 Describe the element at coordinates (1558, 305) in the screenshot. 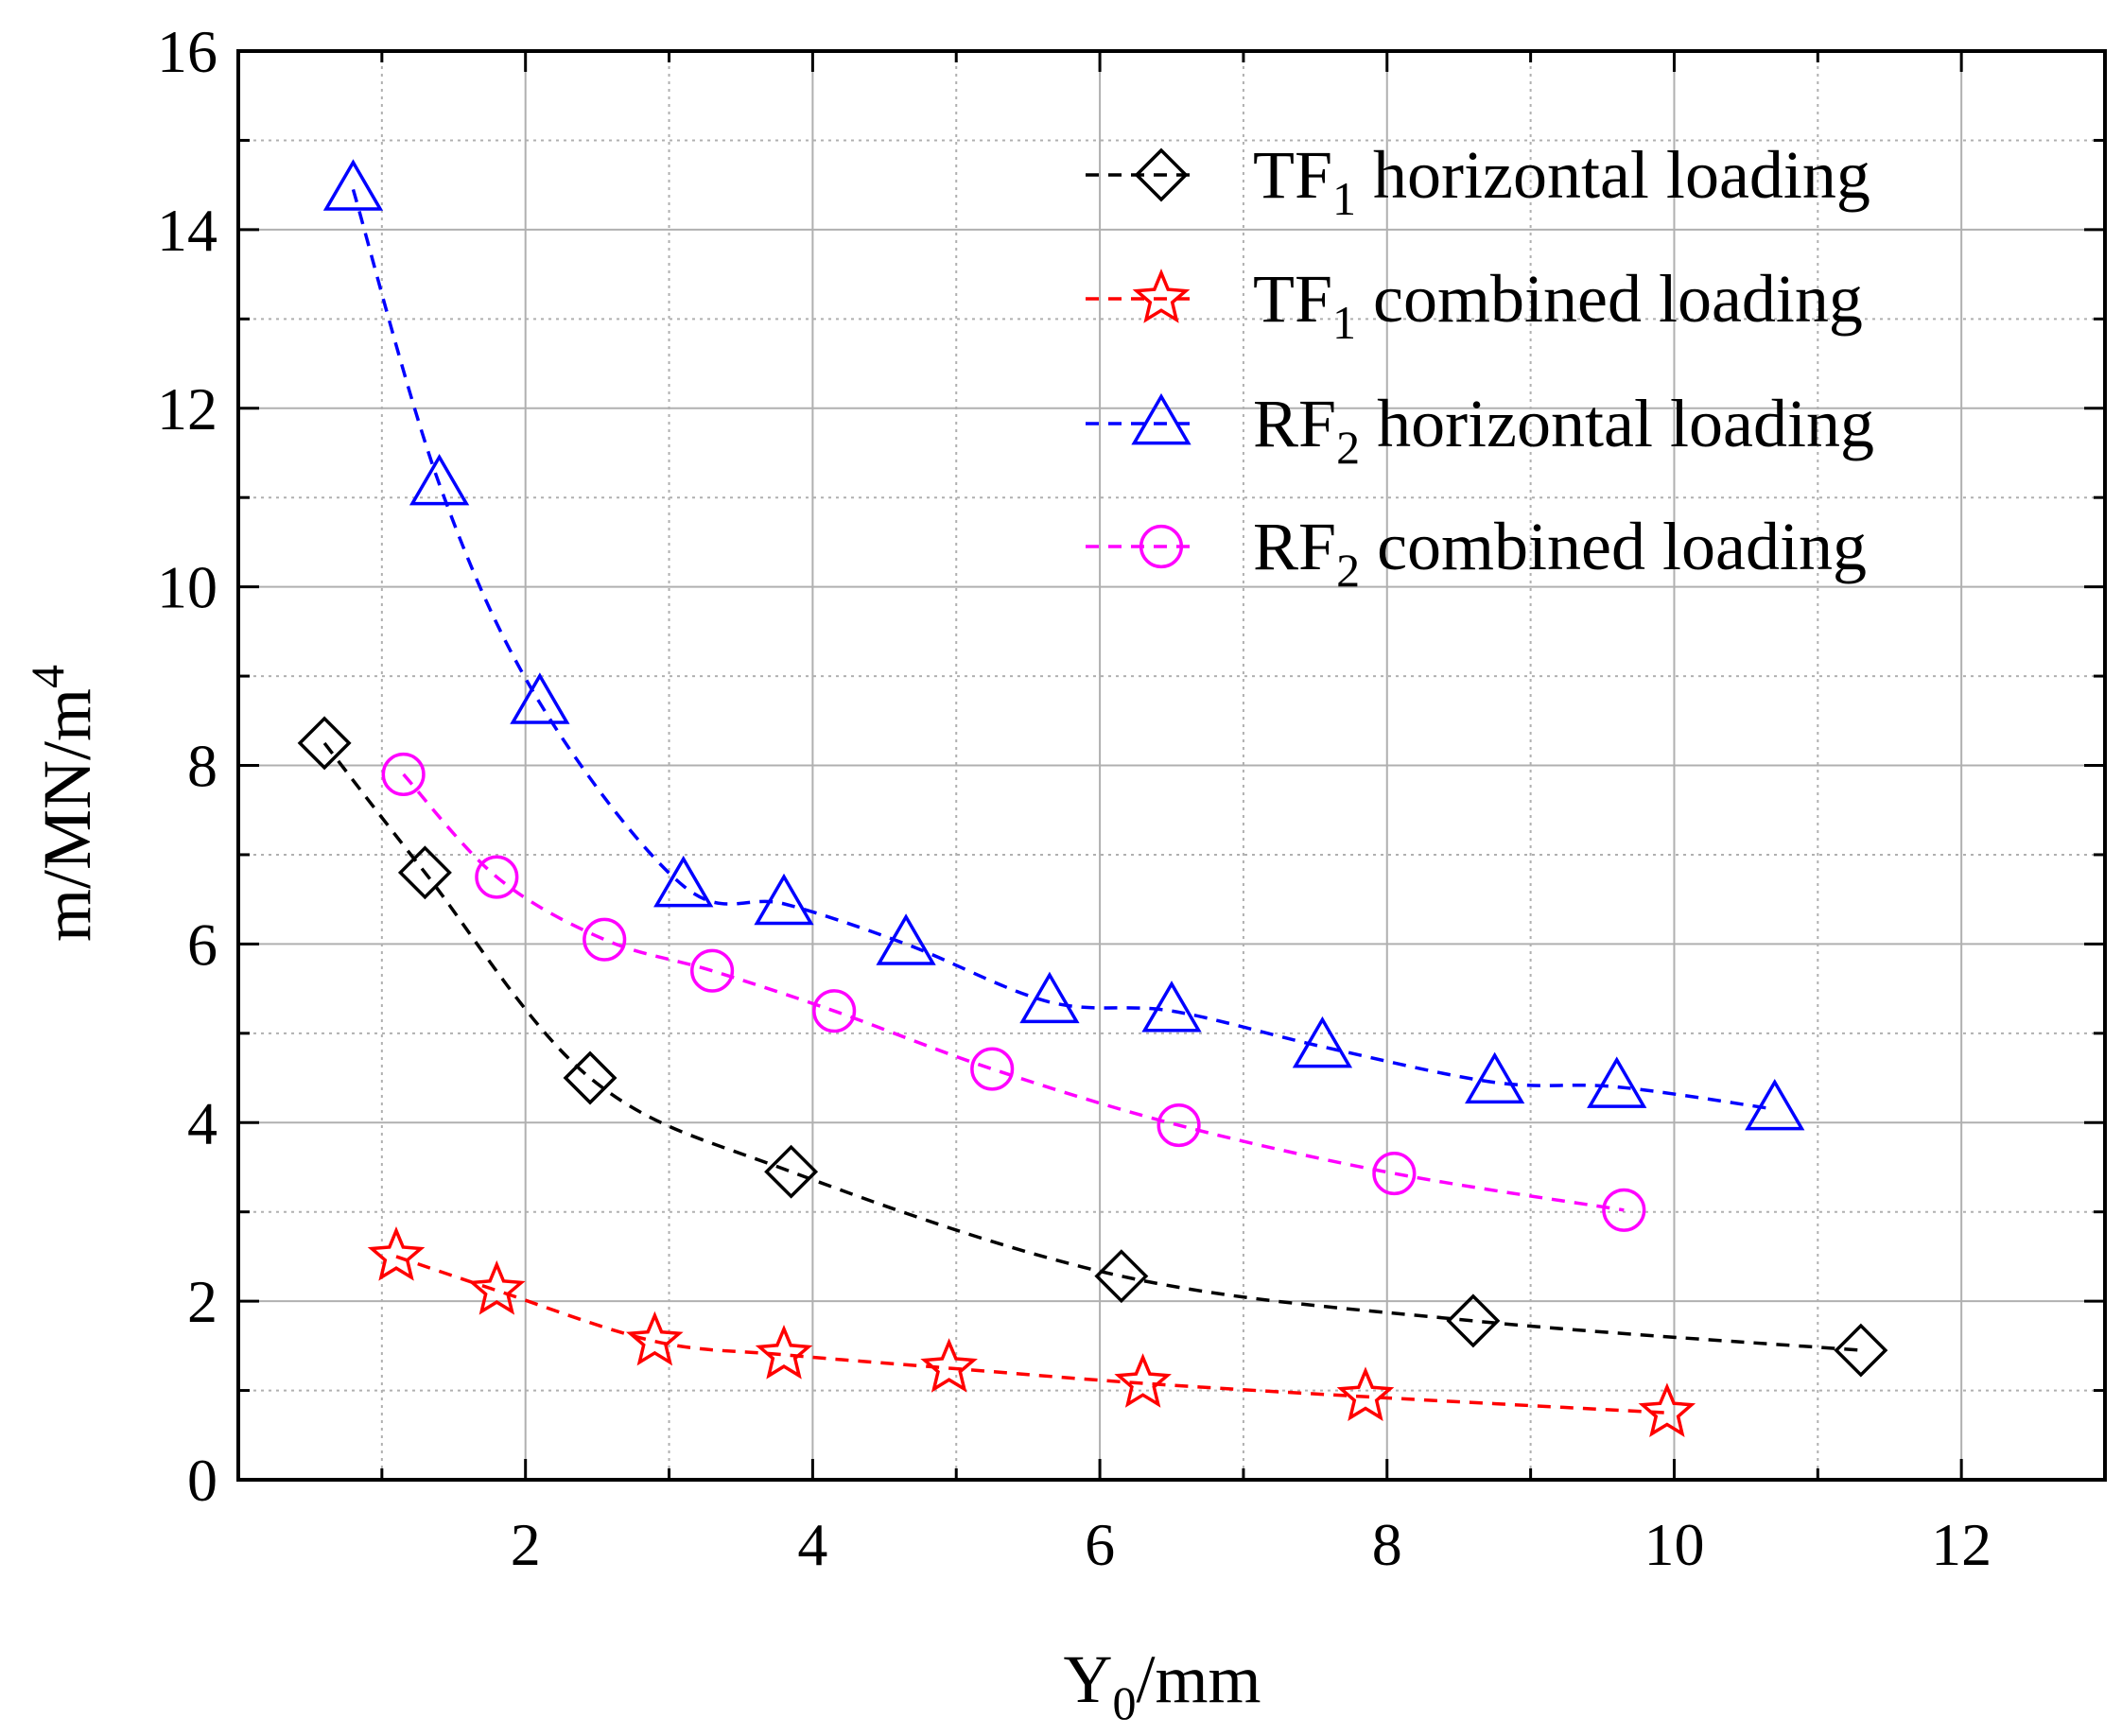

I see `legend-label: TF1 combined loading` at that location.